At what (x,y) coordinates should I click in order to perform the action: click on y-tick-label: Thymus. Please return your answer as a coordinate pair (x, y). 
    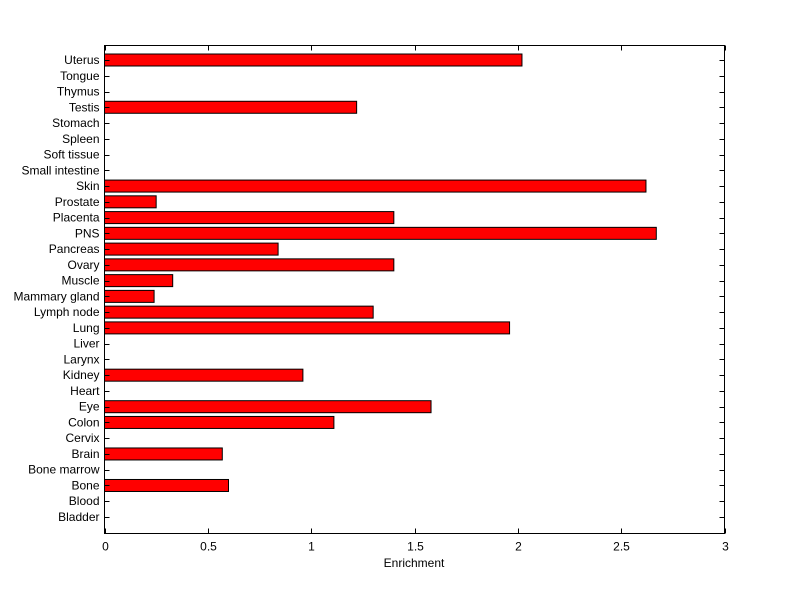
    Looking at the image, I should click on (78, 92).